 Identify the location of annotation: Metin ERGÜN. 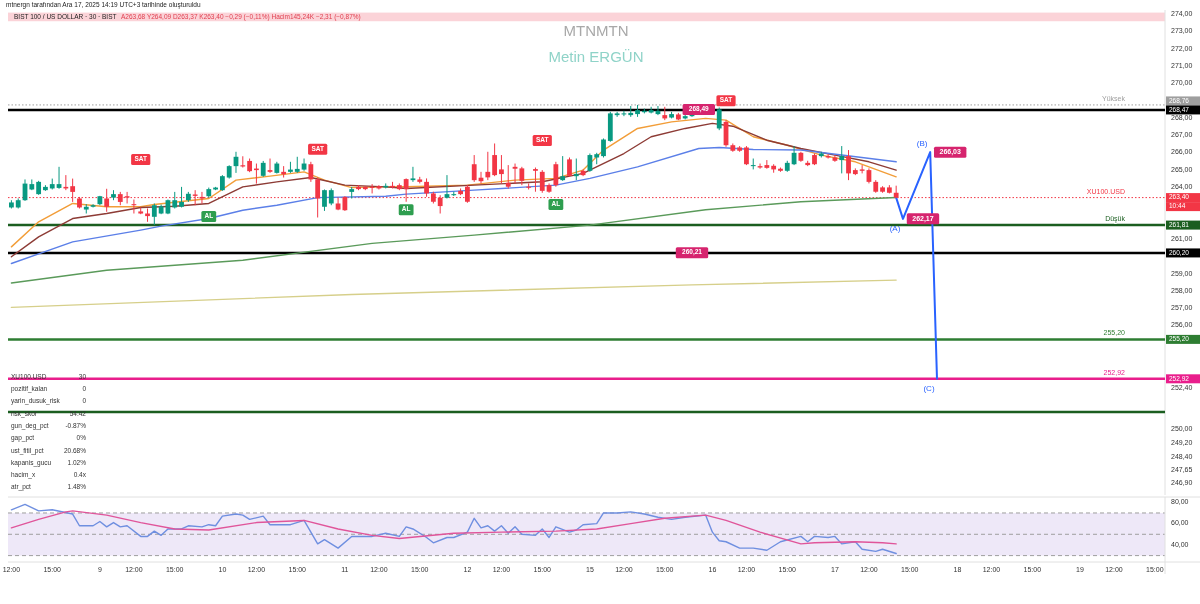
(596, 56).